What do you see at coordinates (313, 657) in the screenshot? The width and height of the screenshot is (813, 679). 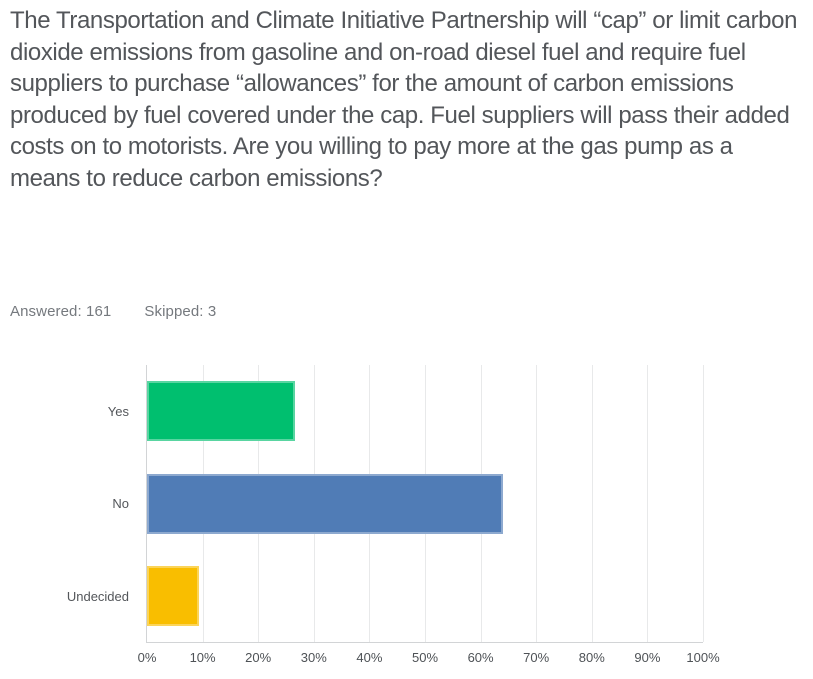 I see `x-tick-label-30: 30%` at bounding box center [313, 657].